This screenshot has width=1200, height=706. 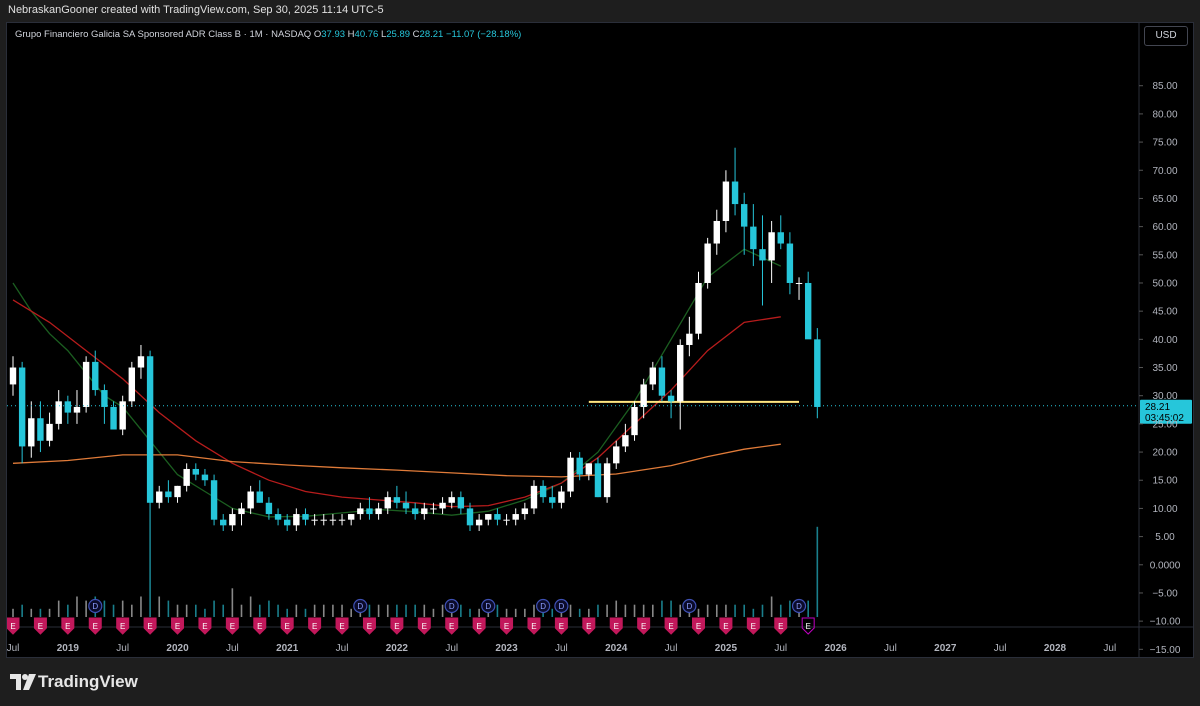 What do you see at coordinates (366, 34) in the screenshot?
I see `high-value: 40.76` at bounding box center [366, 34].